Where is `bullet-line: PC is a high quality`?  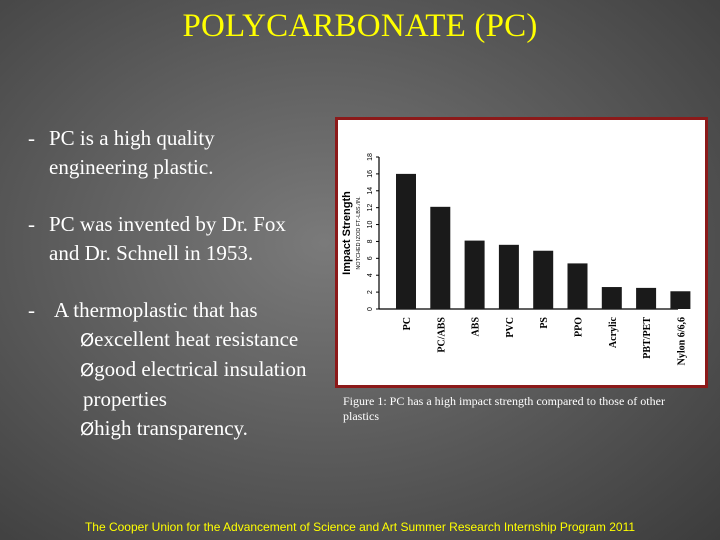
bullet-line: PC is a high quality is located at coordinates (132, 138).